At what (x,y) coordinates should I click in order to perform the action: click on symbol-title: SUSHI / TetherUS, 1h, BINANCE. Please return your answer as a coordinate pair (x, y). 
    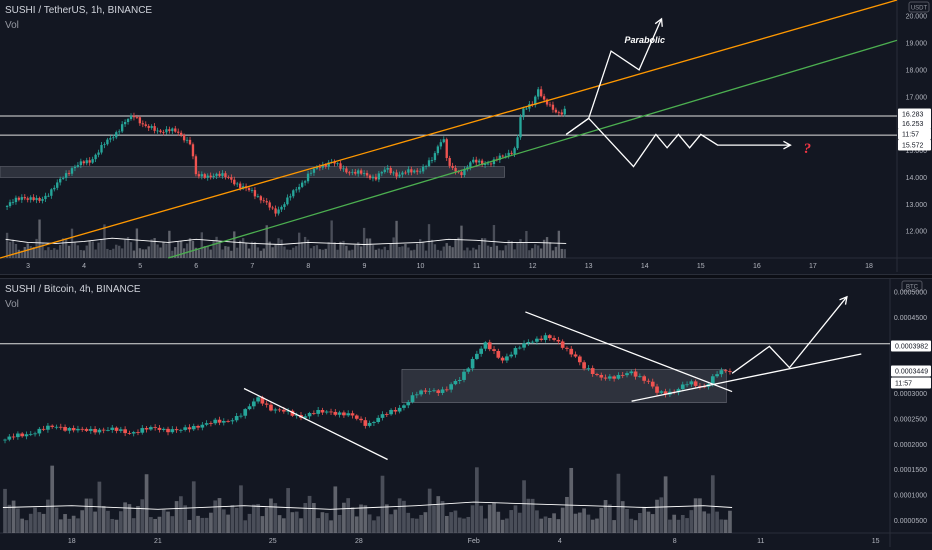
    Looking at the image, I should click on (79, 10).